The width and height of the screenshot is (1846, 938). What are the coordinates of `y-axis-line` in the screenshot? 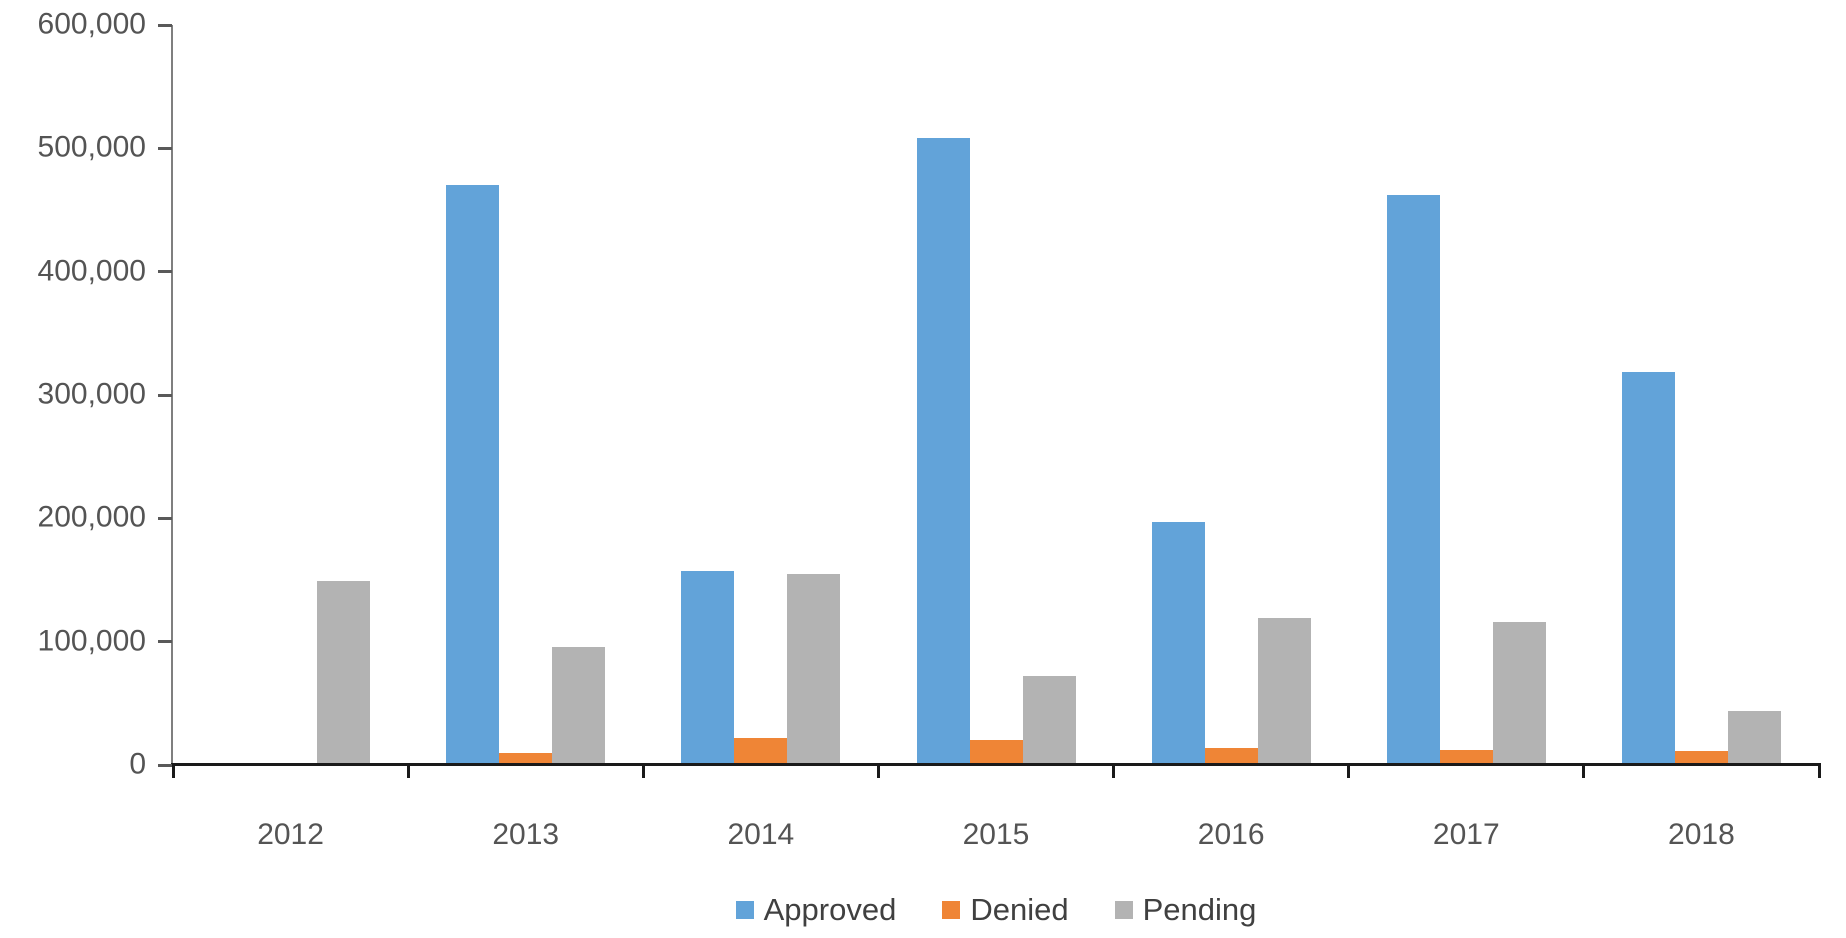 It's located at (172, 395).